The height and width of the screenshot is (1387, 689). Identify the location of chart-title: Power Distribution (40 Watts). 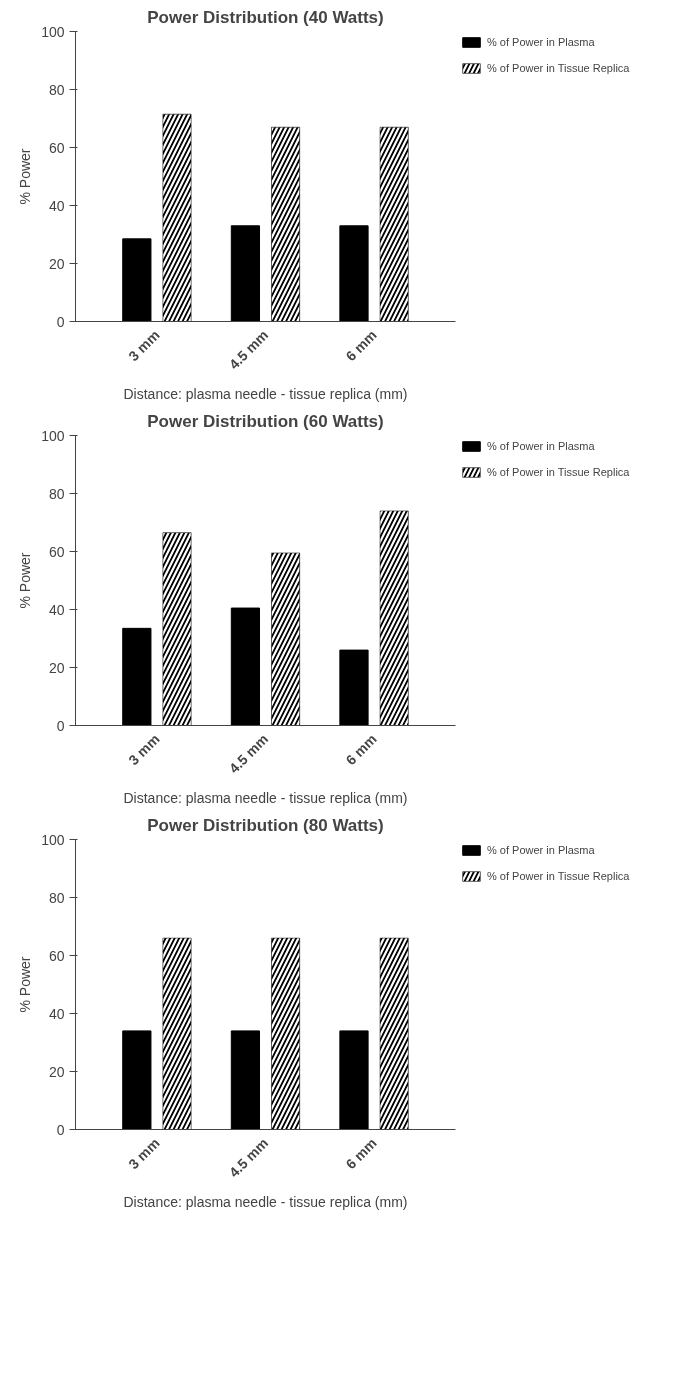
(265, 17).